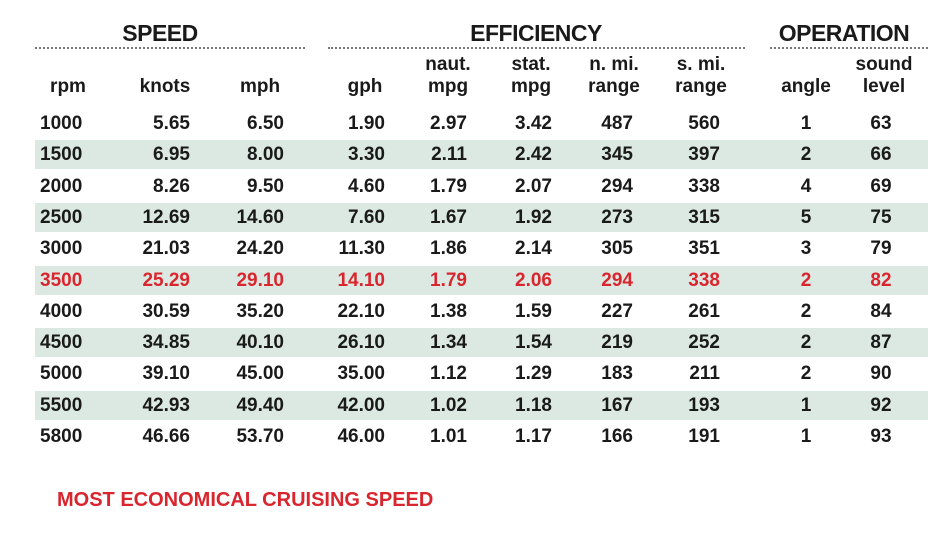  Describe the element at coordinates (361, 436) in the screenshot. I see `table-cell: 46.00` at that location.